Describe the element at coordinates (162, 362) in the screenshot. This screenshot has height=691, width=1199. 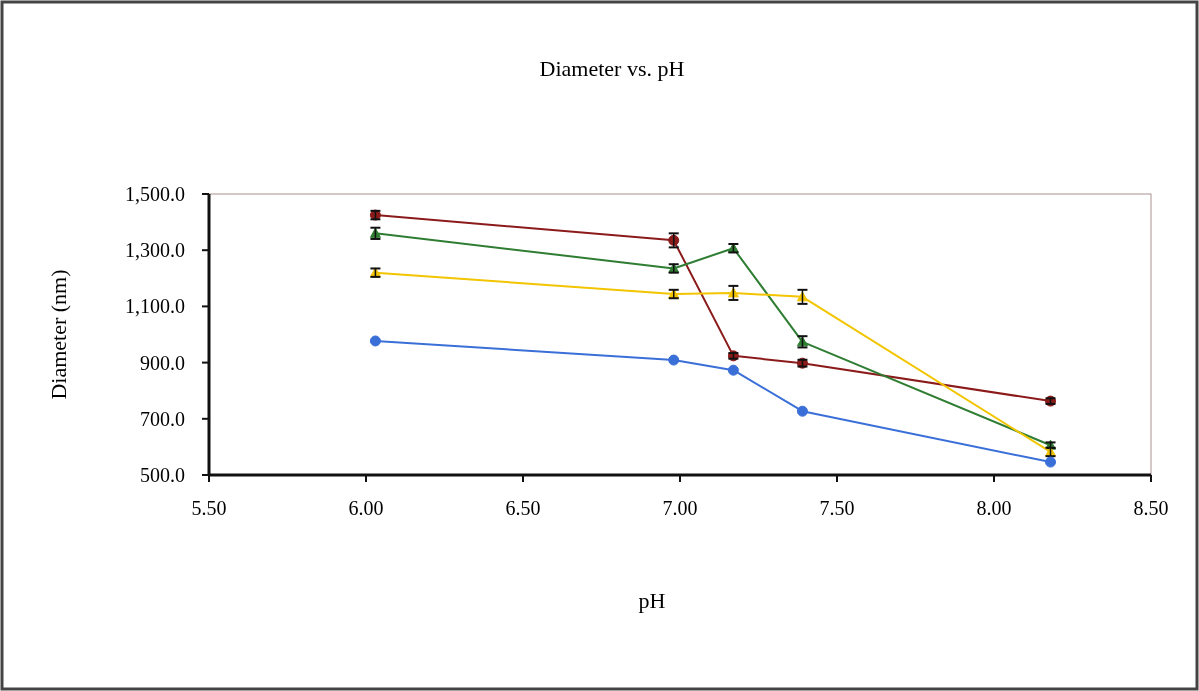
I see `y-tick-label: 900.0` at that location.